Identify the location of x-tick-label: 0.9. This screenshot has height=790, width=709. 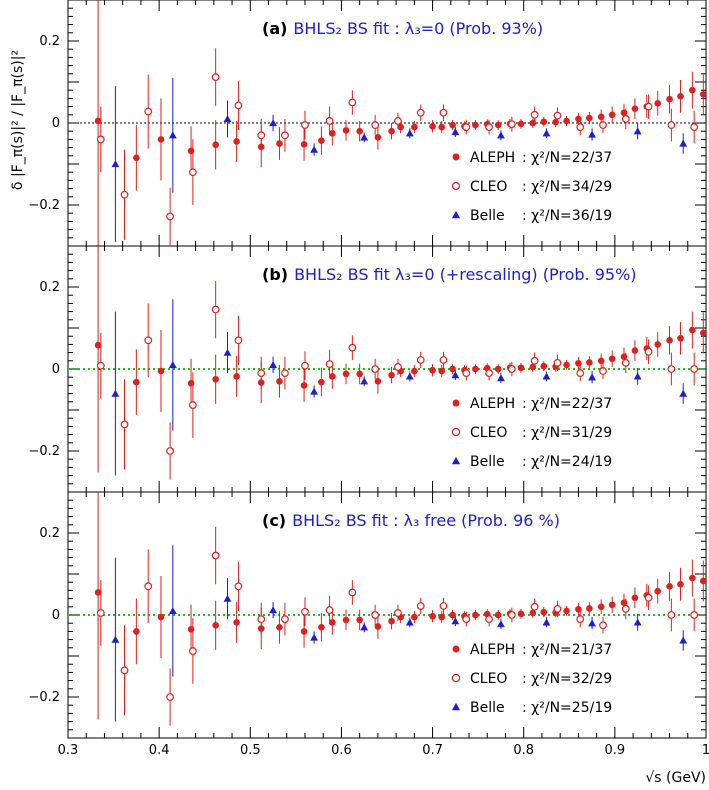
(615, 750).